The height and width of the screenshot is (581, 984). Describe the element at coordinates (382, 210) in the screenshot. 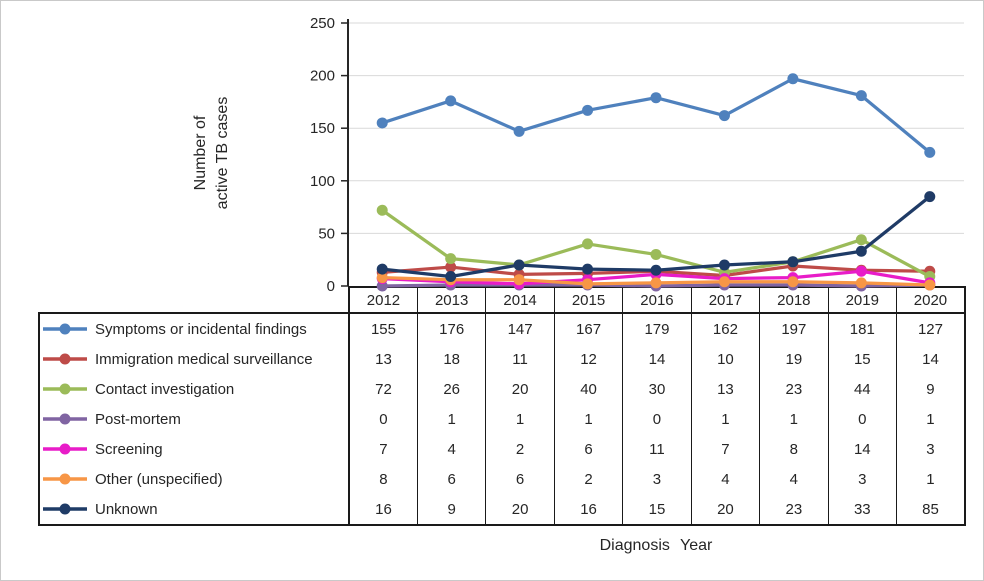

I see `marker-contact-investigation-2012` at that location.